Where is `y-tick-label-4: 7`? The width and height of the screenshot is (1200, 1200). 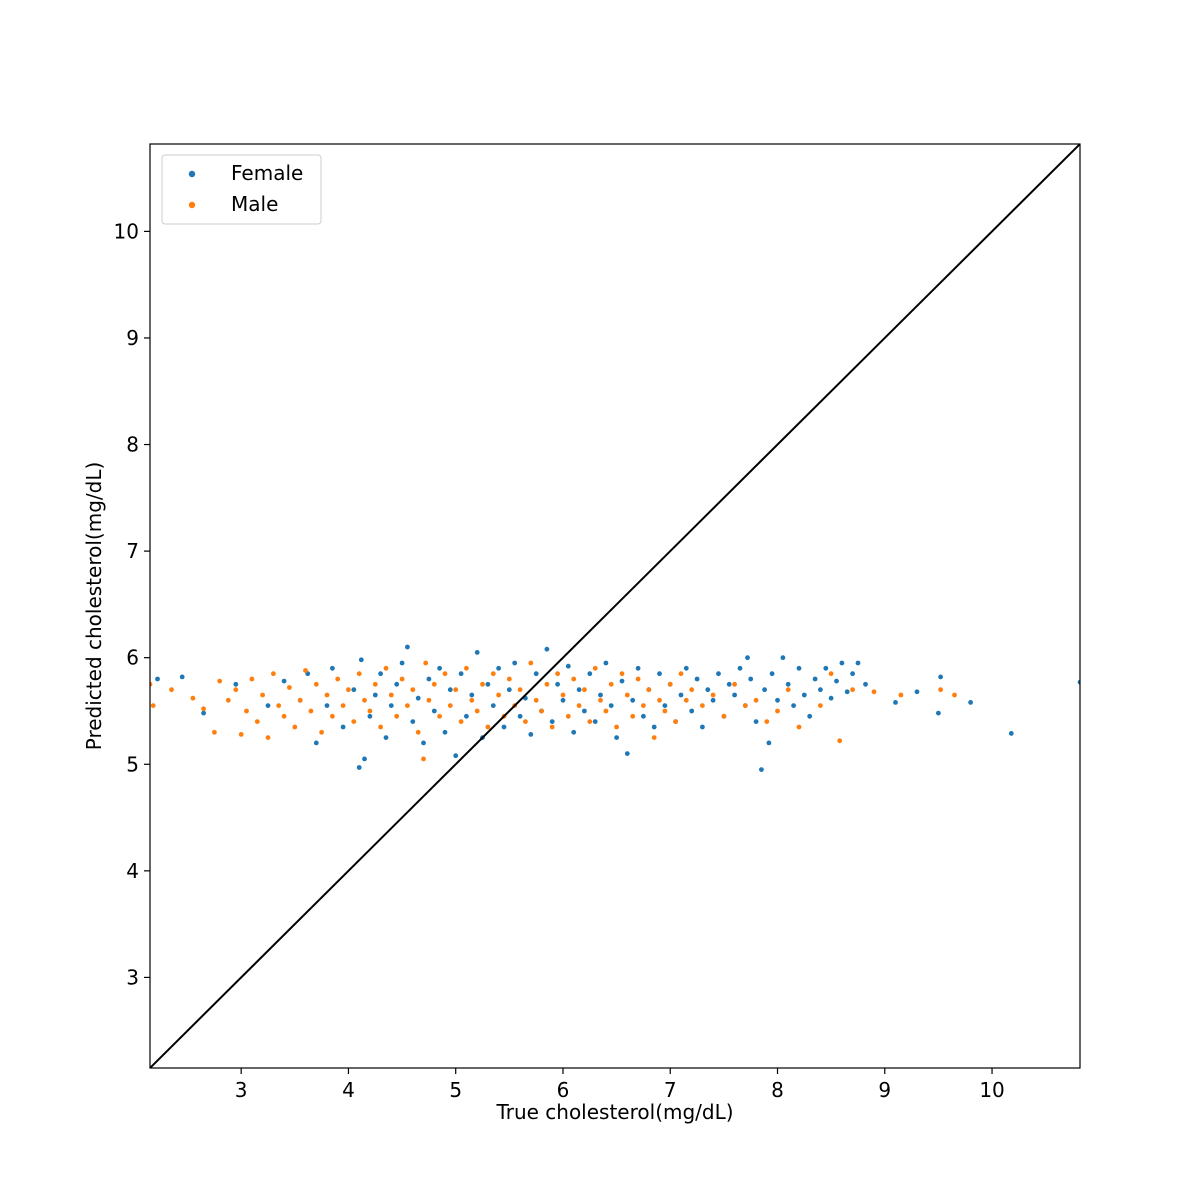
y-tick-label-4: 7 is located at coordinates (132, 551).